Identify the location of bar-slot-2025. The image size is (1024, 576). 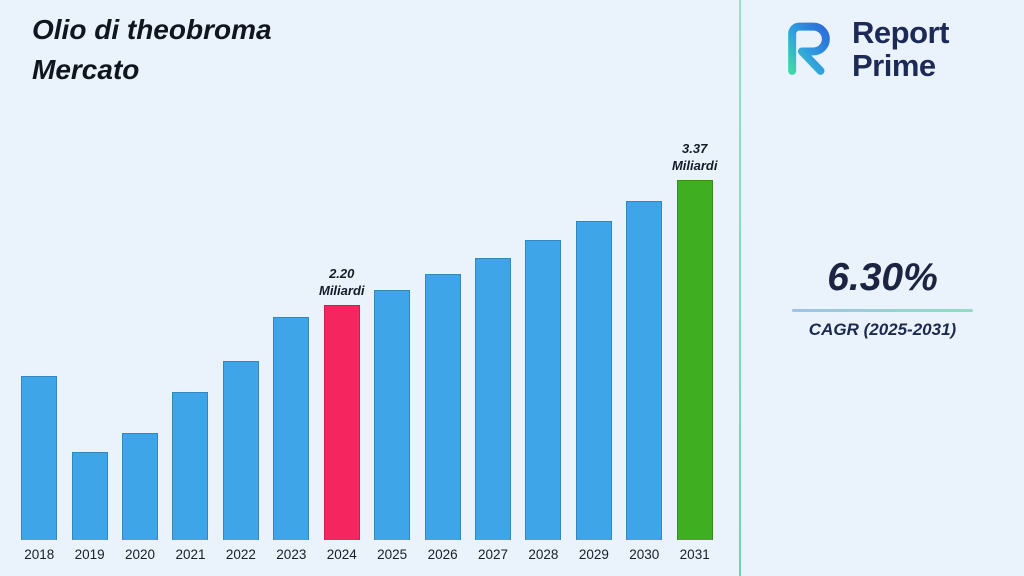
(392, 415).